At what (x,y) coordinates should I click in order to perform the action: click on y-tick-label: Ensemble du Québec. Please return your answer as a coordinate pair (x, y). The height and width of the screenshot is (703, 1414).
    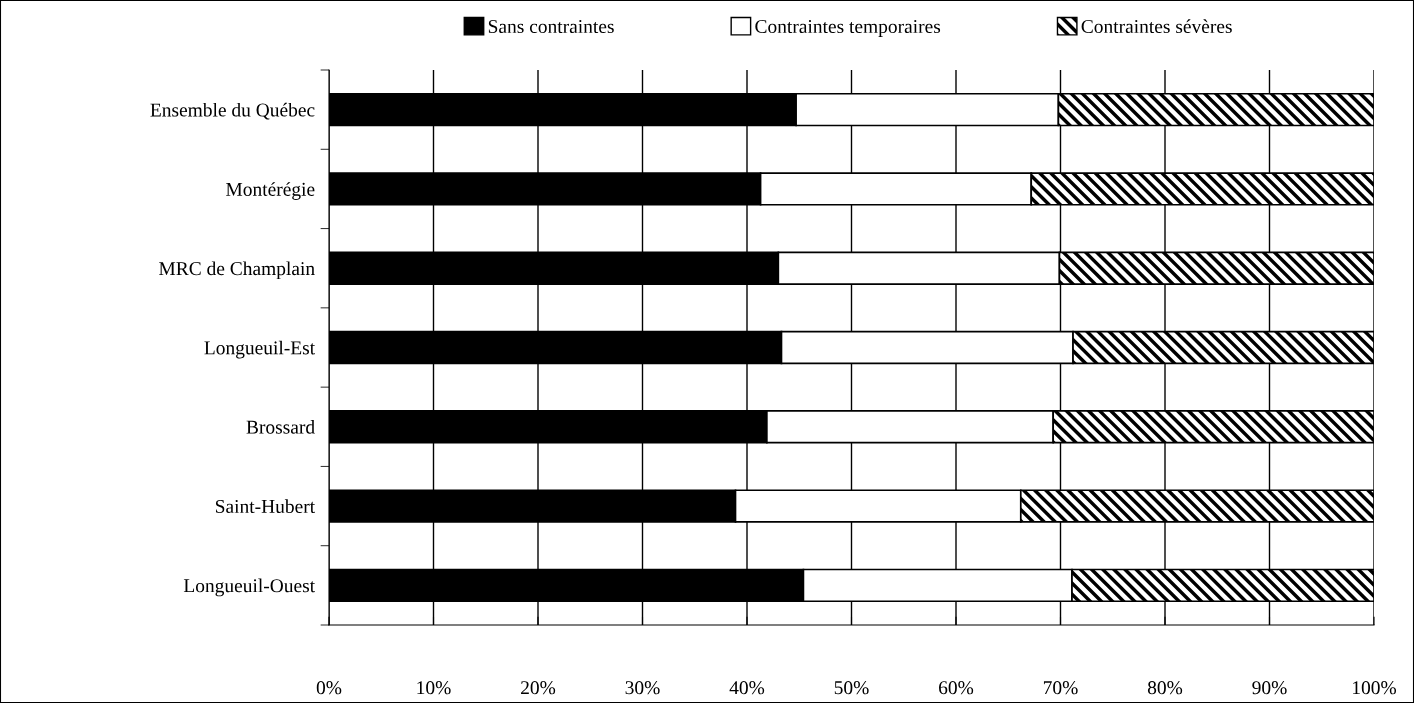
    Looking at the image, I should click on (232, 111).